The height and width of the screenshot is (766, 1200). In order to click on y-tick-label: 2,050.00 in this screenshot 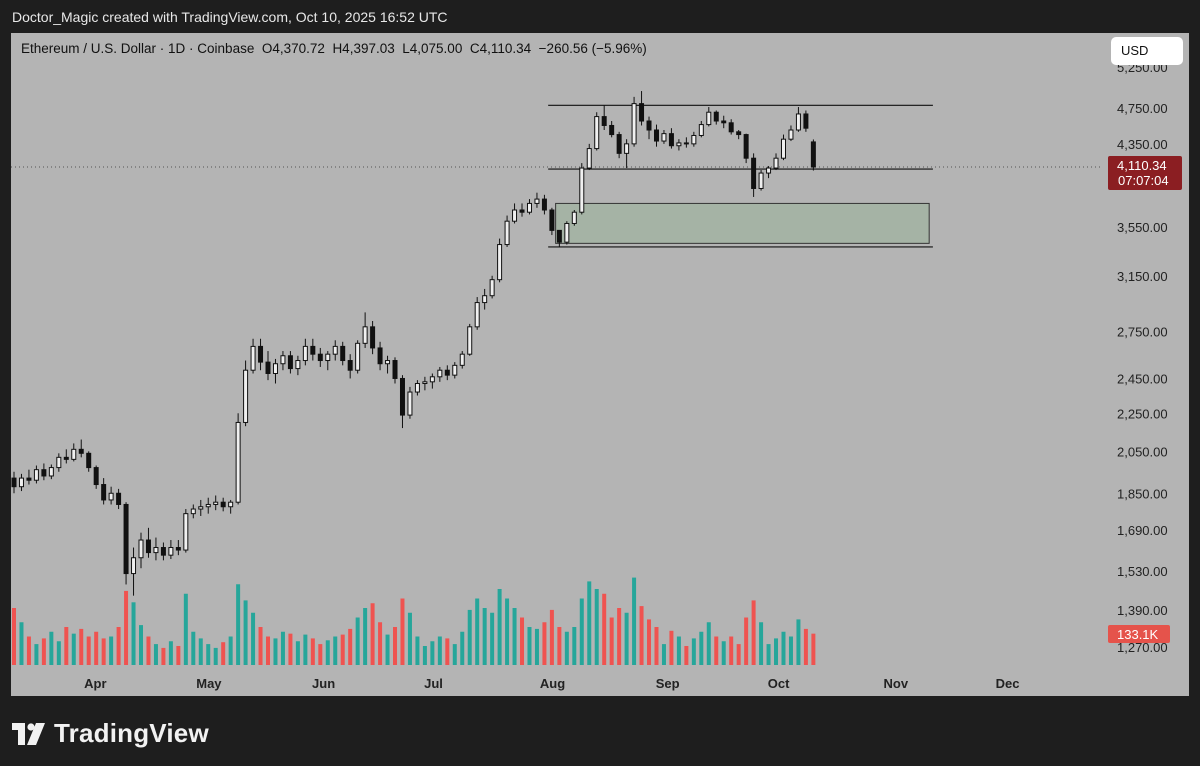, I will do `click(1142, 451)`.